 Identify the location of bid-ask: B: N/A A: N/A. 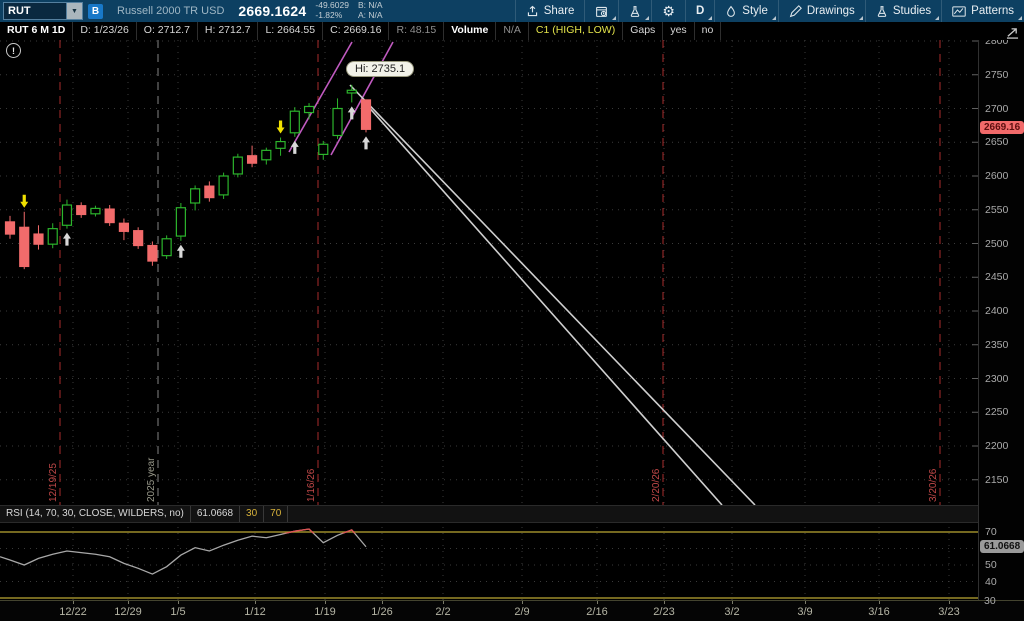
(370, 10).